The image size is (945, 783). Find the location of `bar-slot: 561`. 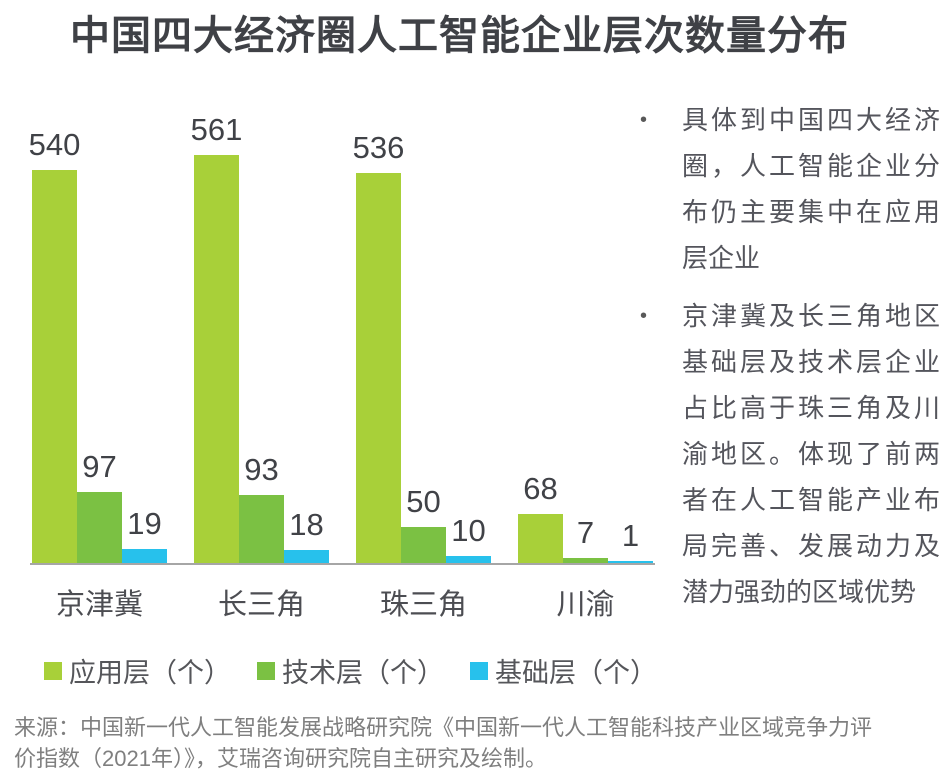

bar-slot: 561 is located at coordinates (216, 331).